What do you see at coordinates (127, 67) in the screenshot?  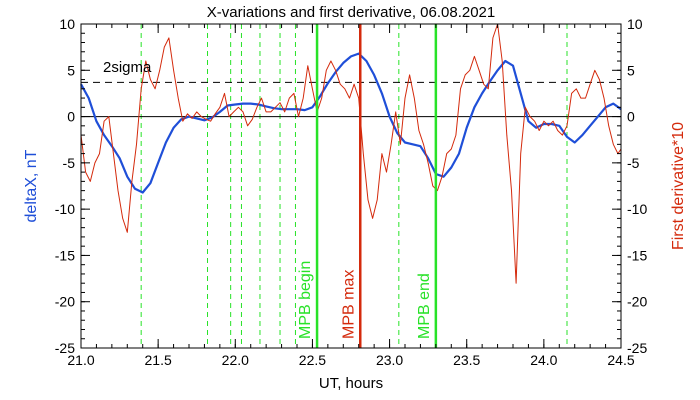 I see `threshold-label: 2sigma` at bounding box center [127, 67].